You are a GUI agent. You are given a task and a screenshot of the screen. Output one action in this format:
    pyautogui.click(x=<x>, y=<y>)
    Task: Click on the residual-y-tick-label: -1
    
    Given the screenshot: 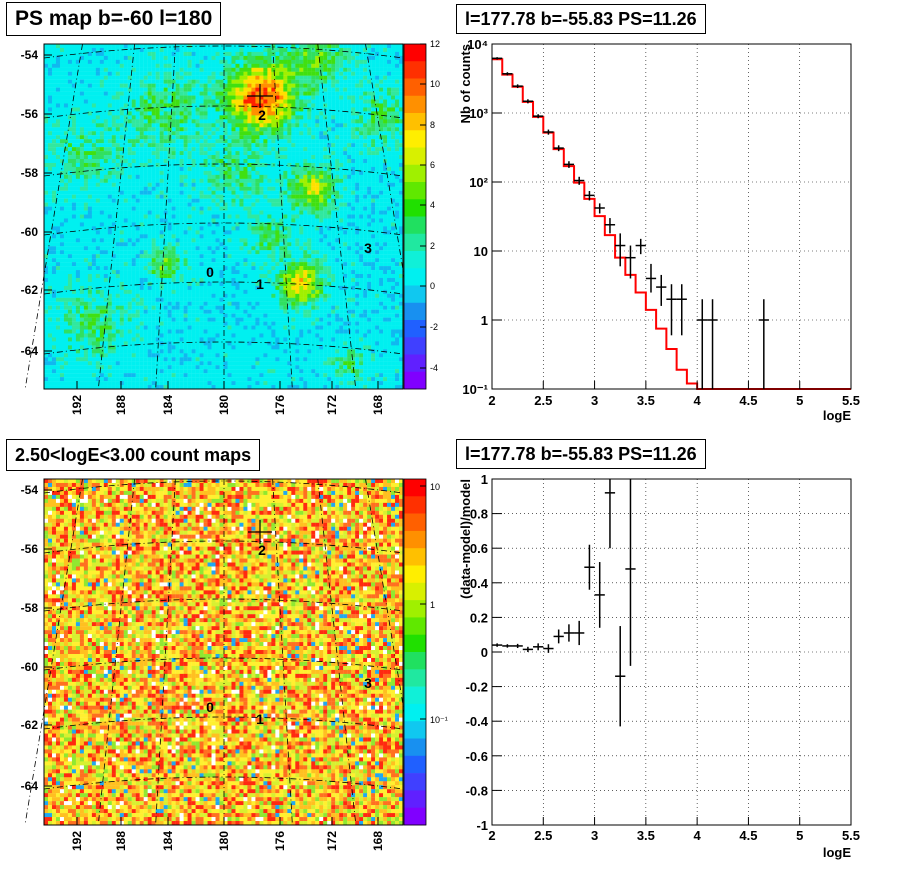 What is the action you would take?
    pyautogui.click(x=482, y=825)
    